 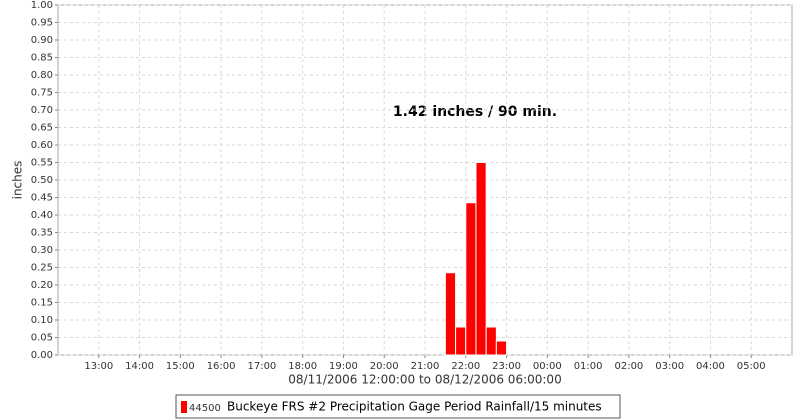 I want to click on y-tick-label: 0.25, so click(x=42, y=268).